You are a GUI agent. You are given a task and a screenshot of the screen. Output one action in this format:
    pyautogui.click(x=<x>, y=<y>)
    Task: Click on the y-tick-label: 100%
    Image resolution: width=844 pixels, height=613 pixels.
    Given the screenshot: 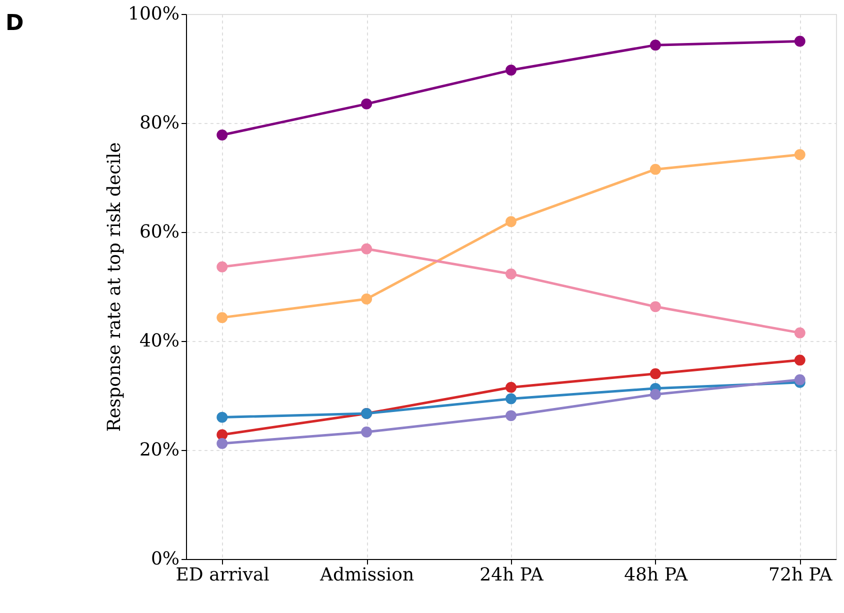 What is the action you would take?
    pyautogui.click(x=154, y=14)
    